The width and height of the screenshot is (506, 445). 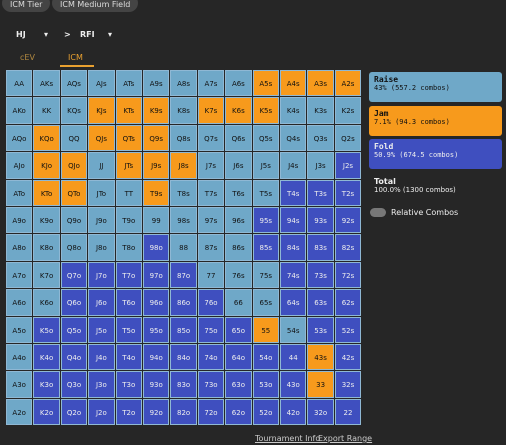 What do you see at coordinates (293, 247) in the screenshot?
I see `hand-cell: 84s` at bounding box center [293, 247].